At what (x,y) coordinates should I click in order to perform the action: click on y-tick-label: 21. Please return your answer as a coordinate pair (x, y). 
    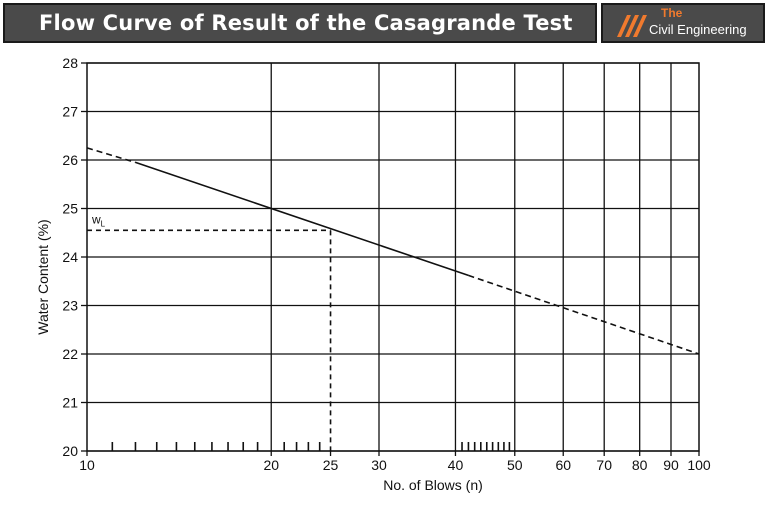
    Looking at the image, I should click on (70, 403).